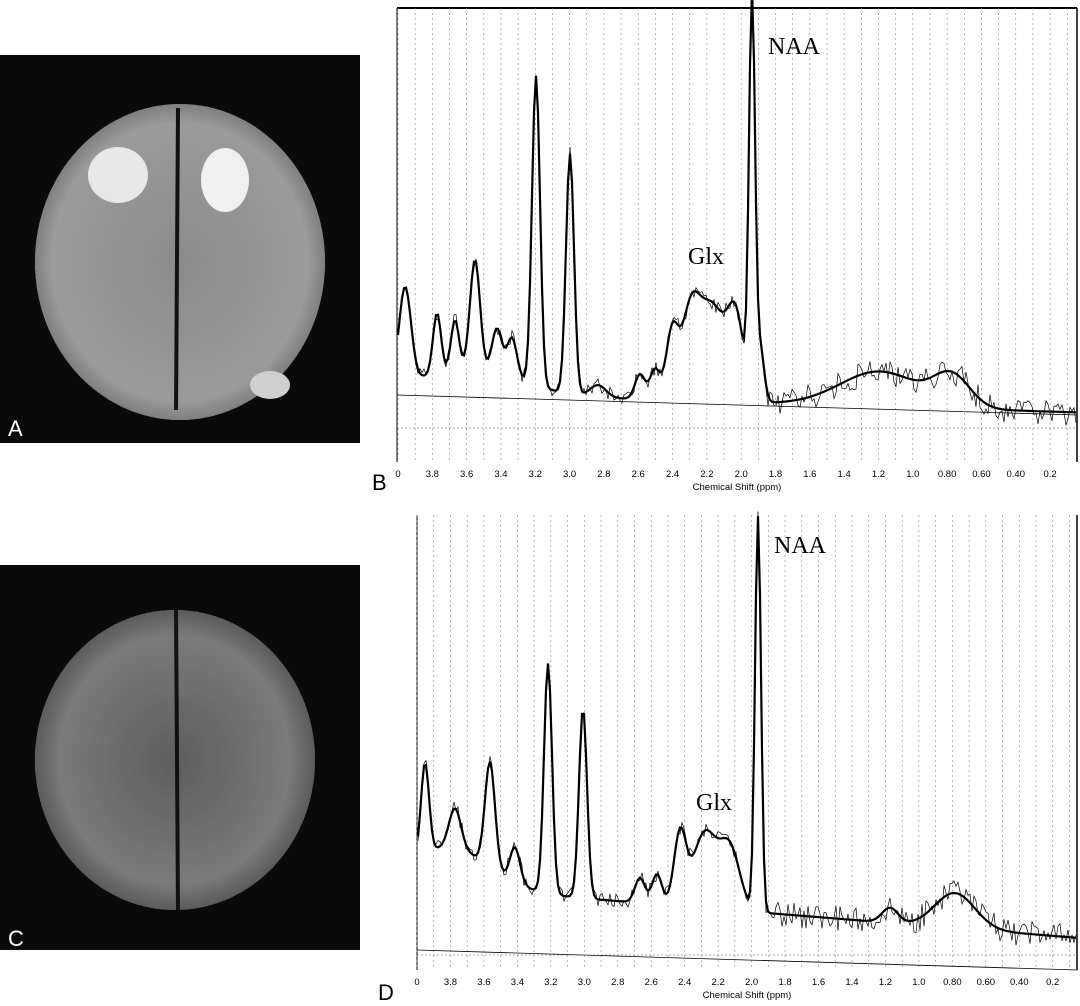 This screenshot has width=1080, height=1006. Describe the element at coordinates (180, 249) in the screenshot. I see `mri-image-a: A` at that location.